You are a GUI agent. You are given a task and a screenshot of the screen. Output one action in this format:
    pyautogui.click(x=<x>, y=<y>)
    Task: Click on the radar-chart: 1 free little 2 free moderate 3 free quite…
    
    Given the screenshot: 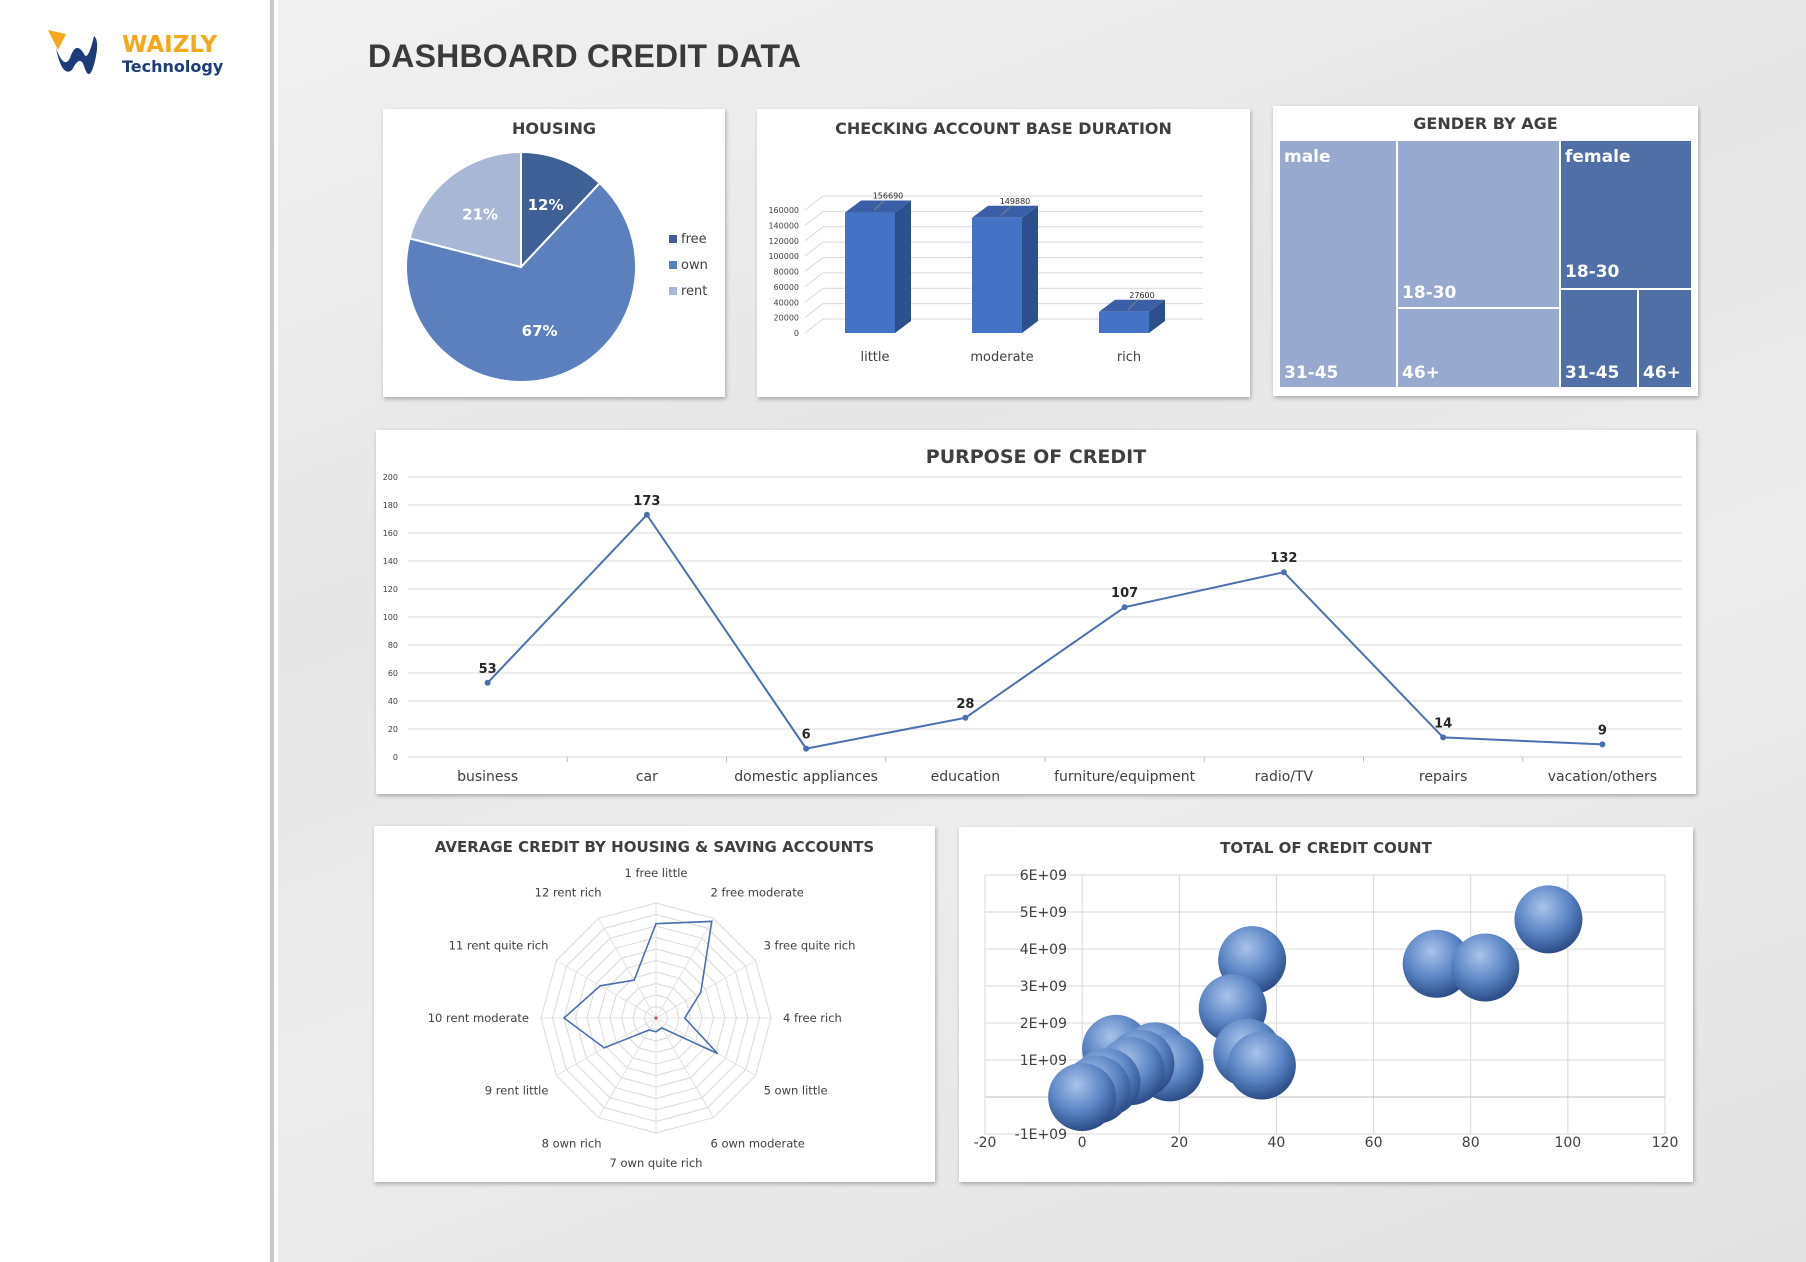 What is the action you would take?
    pyautogui.click(x=642, y=1018)
    